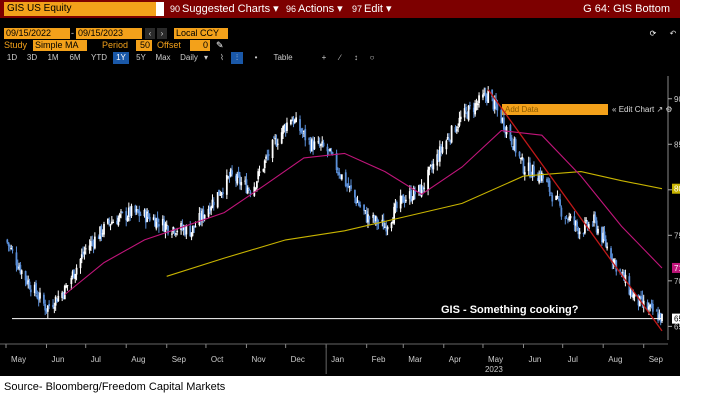 The width and height of the screenshot is (720, 417). What do you see at coordinates (222, 57) in the screenshot?
I see `line-chart-icon: ⌇` at bounding box center [222, 57].